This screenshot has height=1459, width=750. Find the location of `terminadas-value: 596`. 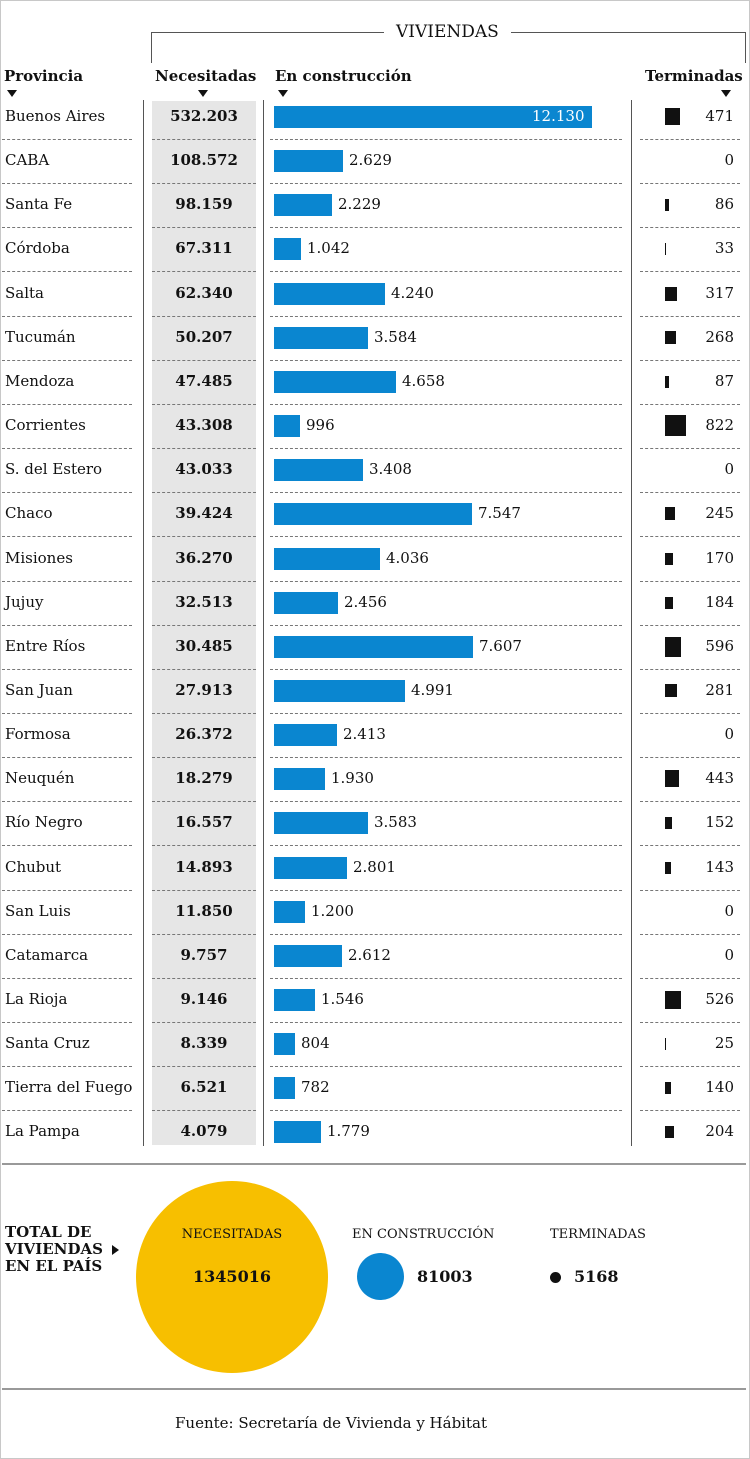

terminadas-value: 596 is located at coordinates (719, 646).